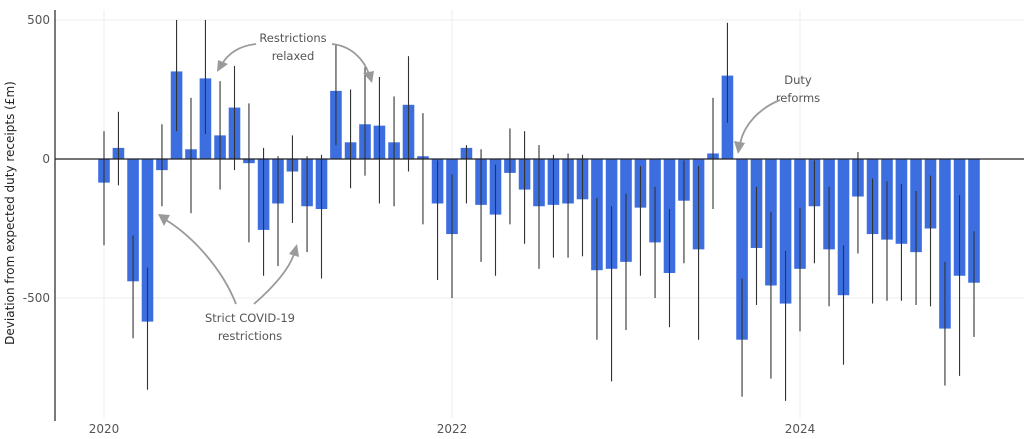 The image size is (1024, 439). Describe the element at coordinates (274, 279) in the screenshot. I see `arrow-strict-right` at that location.